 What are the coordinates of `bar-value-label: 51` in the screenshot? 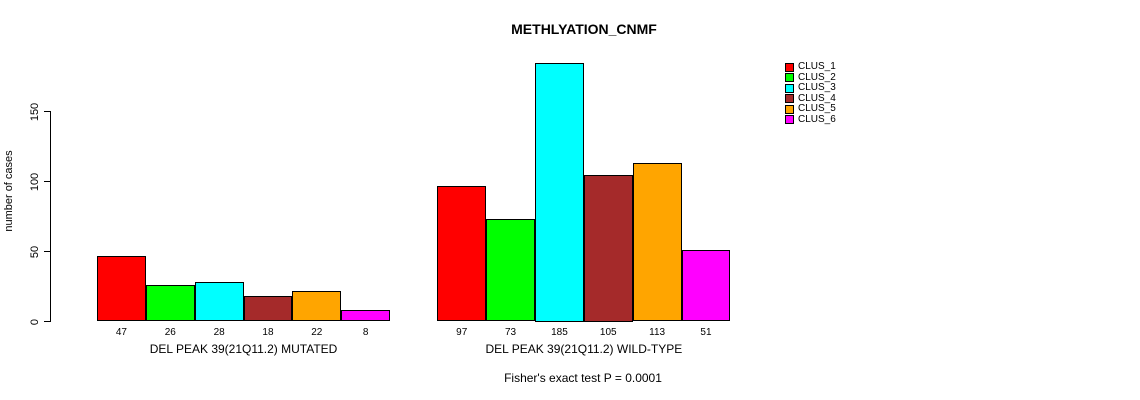 It's located at (706, 332).